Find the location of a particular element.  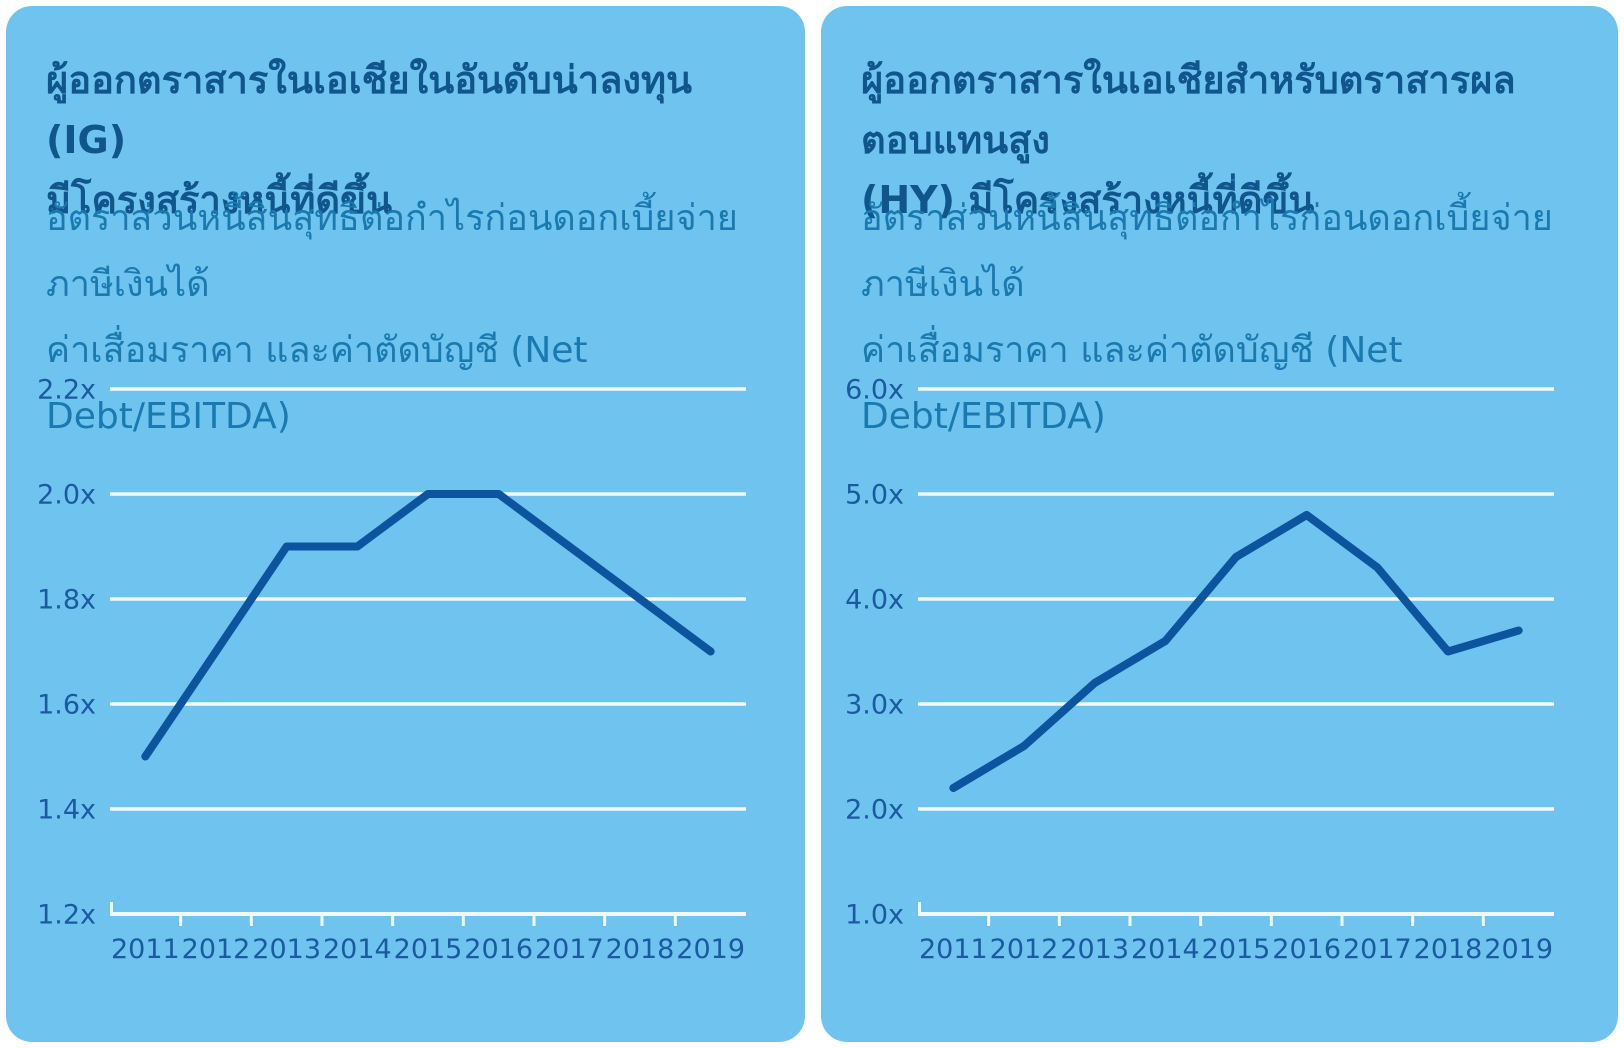

y-tick-label: 6.0x is located at coordinates (874, 389).